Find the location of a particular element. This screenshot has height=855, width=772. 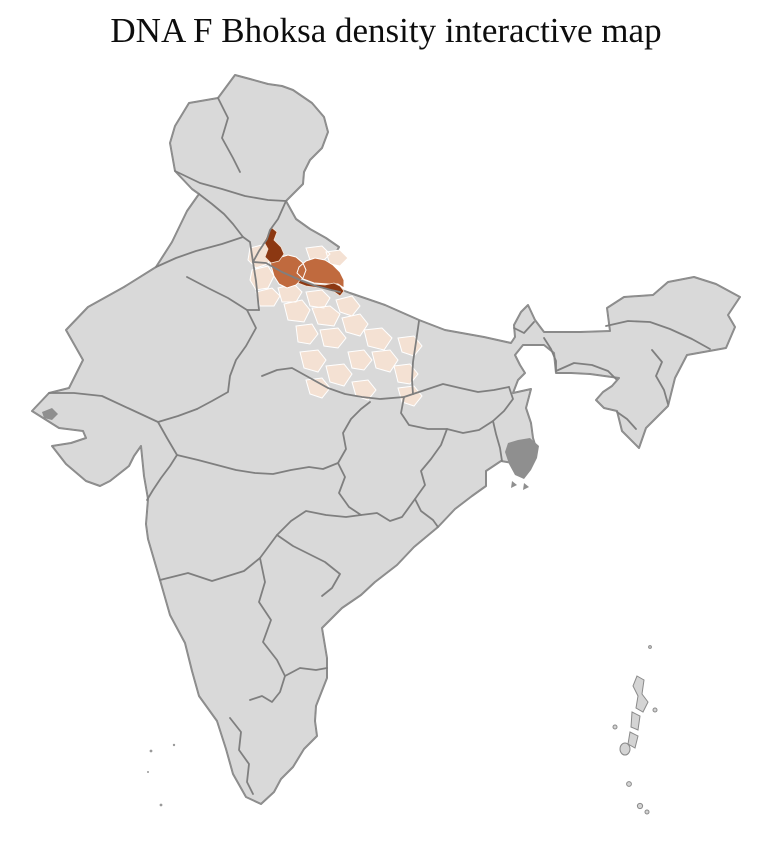

sundarbans-patch is located at coordinates (522, 464).